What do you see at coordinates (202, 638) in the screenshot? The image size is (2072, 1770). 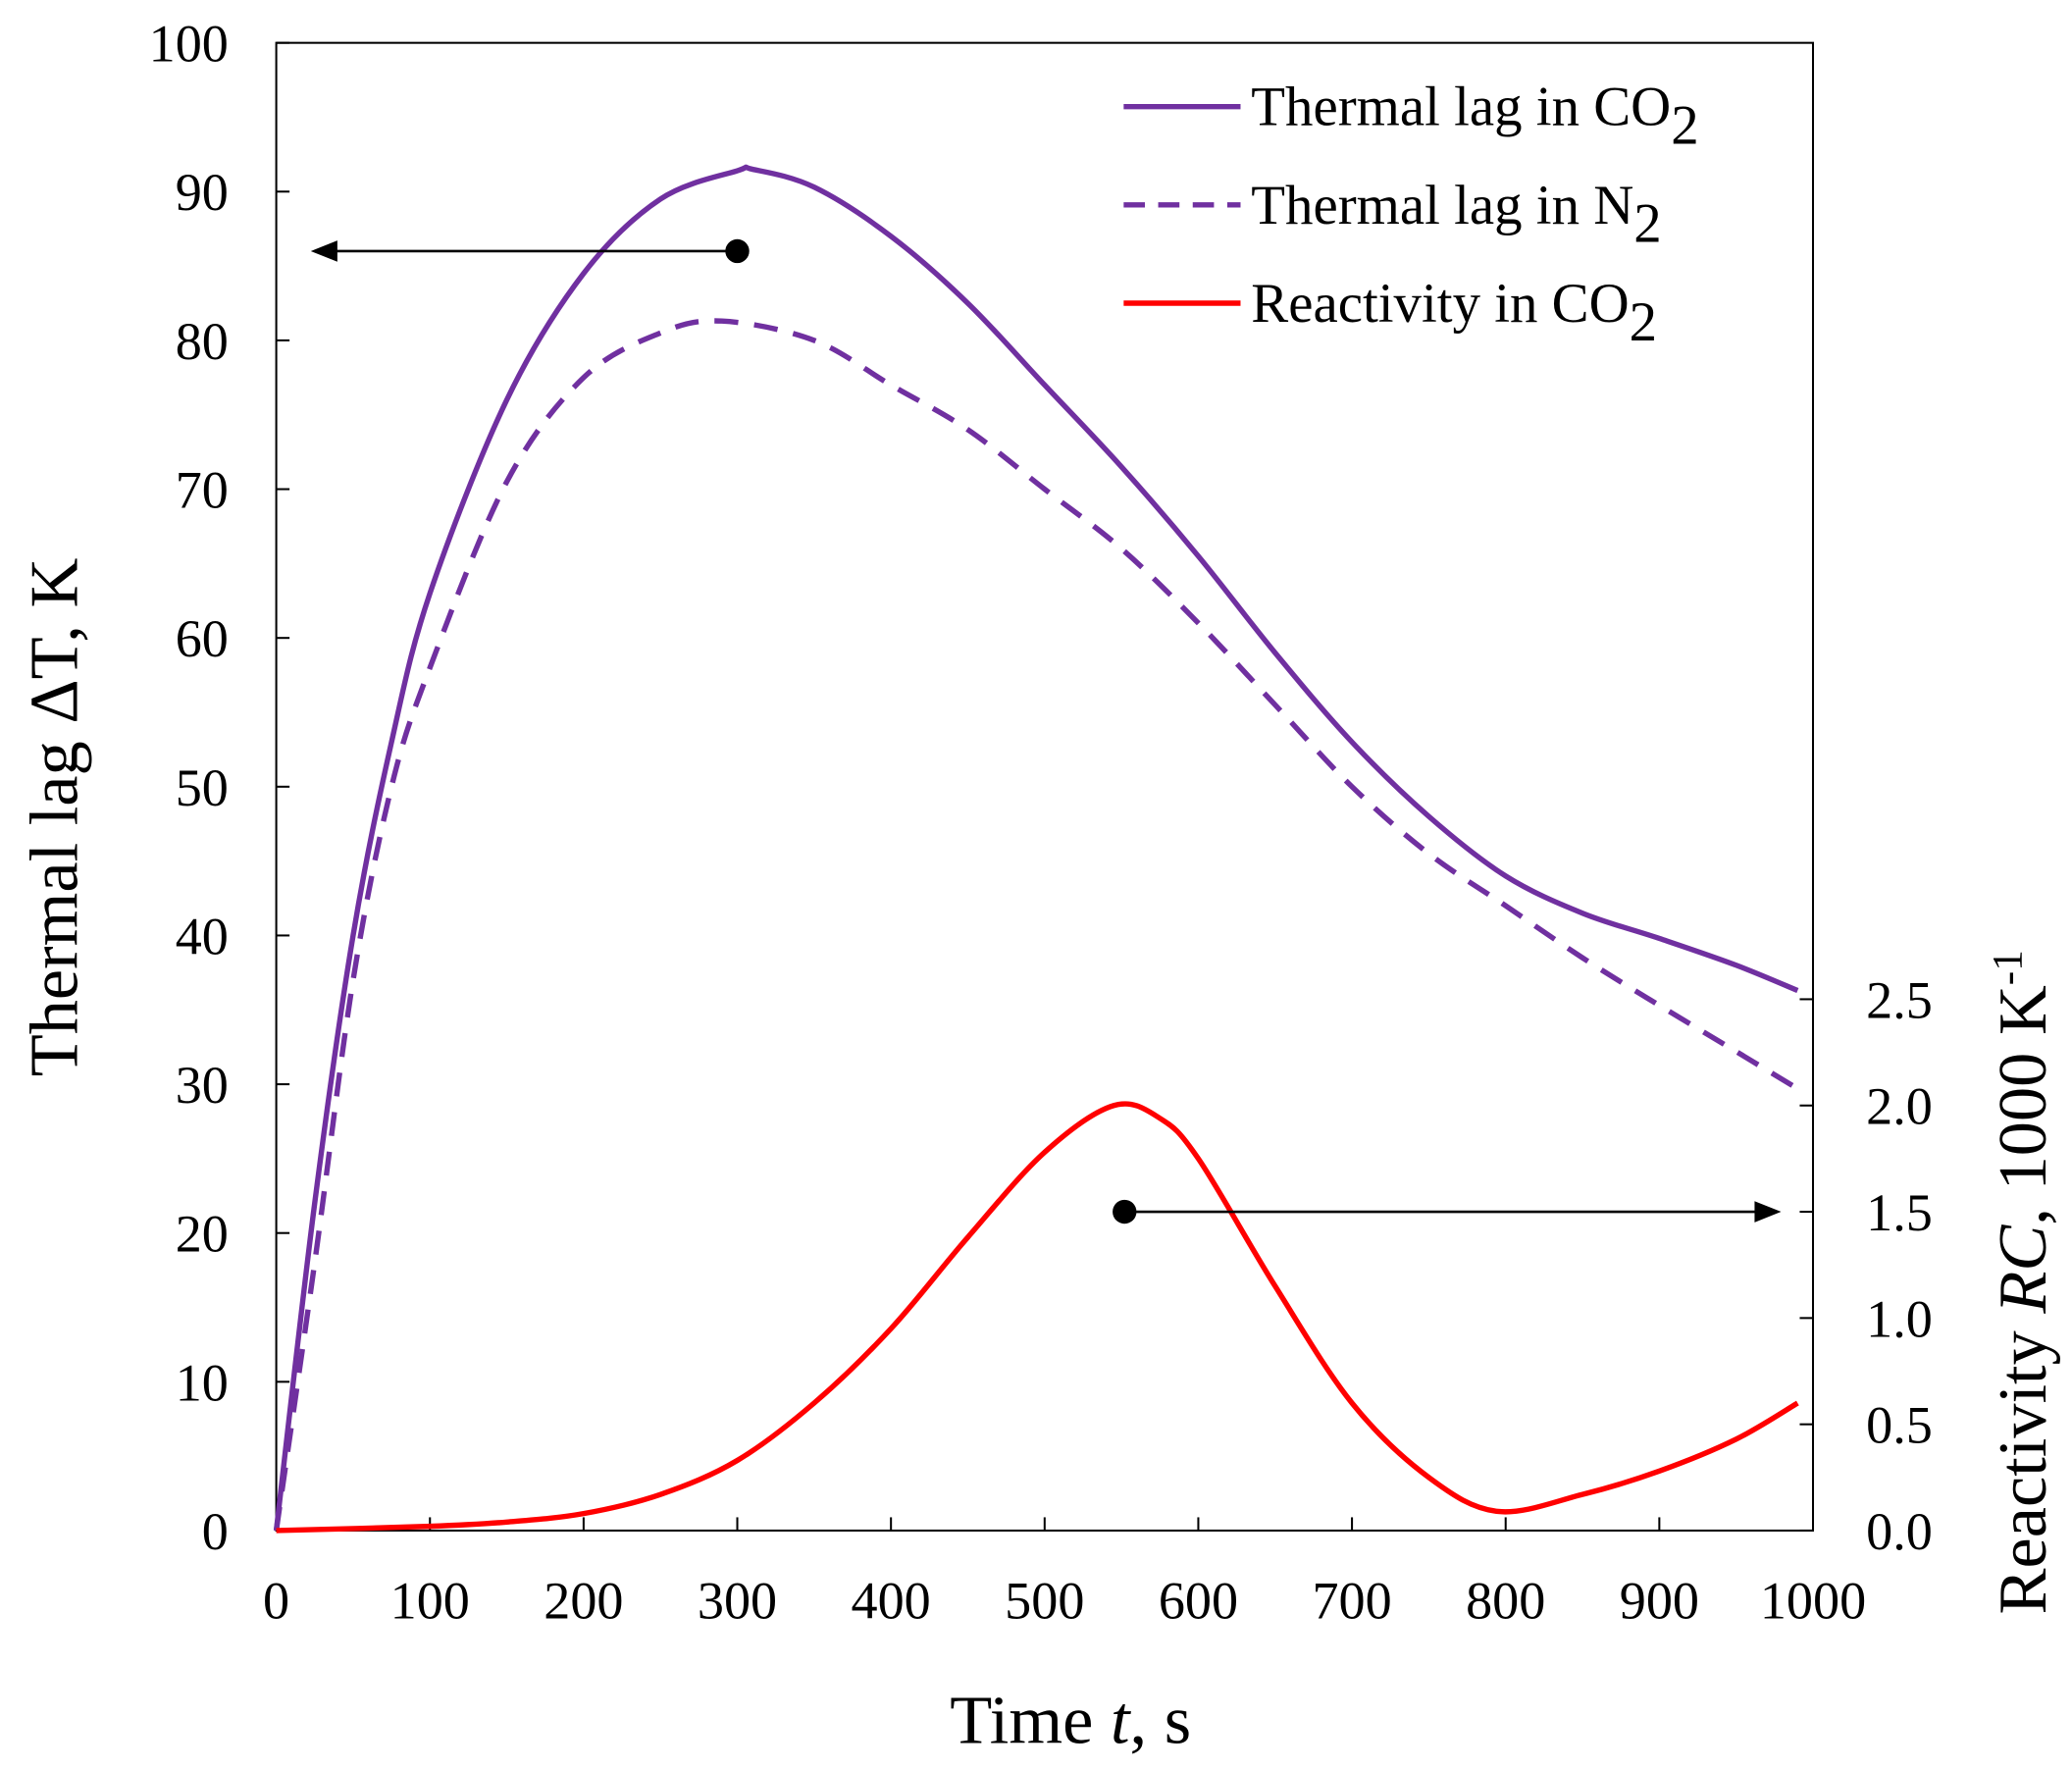 I see `y-tick-label: 60` at bounding box center [202, 638].